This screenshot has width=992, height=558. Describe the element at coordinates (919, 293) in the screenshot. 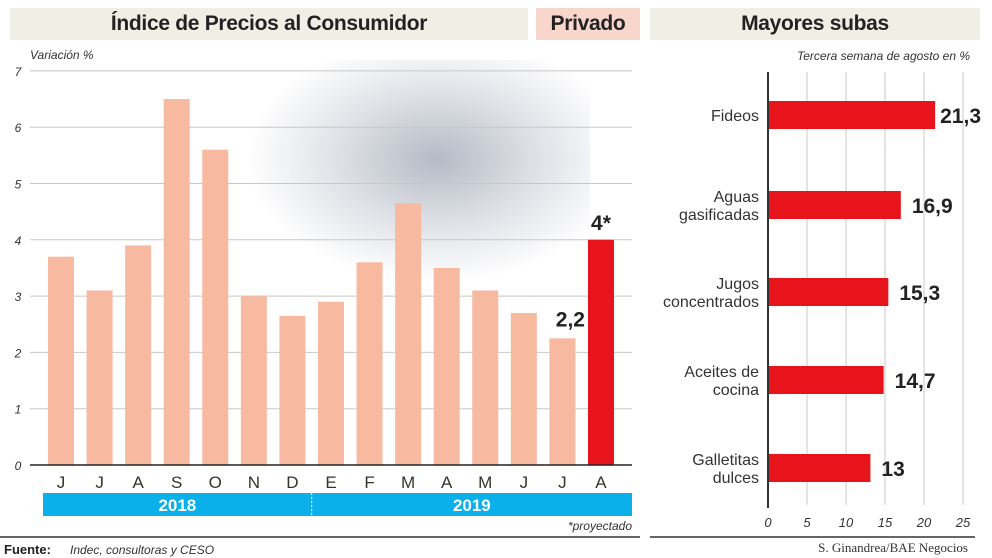

I see `data-label: 15,3` at that location.